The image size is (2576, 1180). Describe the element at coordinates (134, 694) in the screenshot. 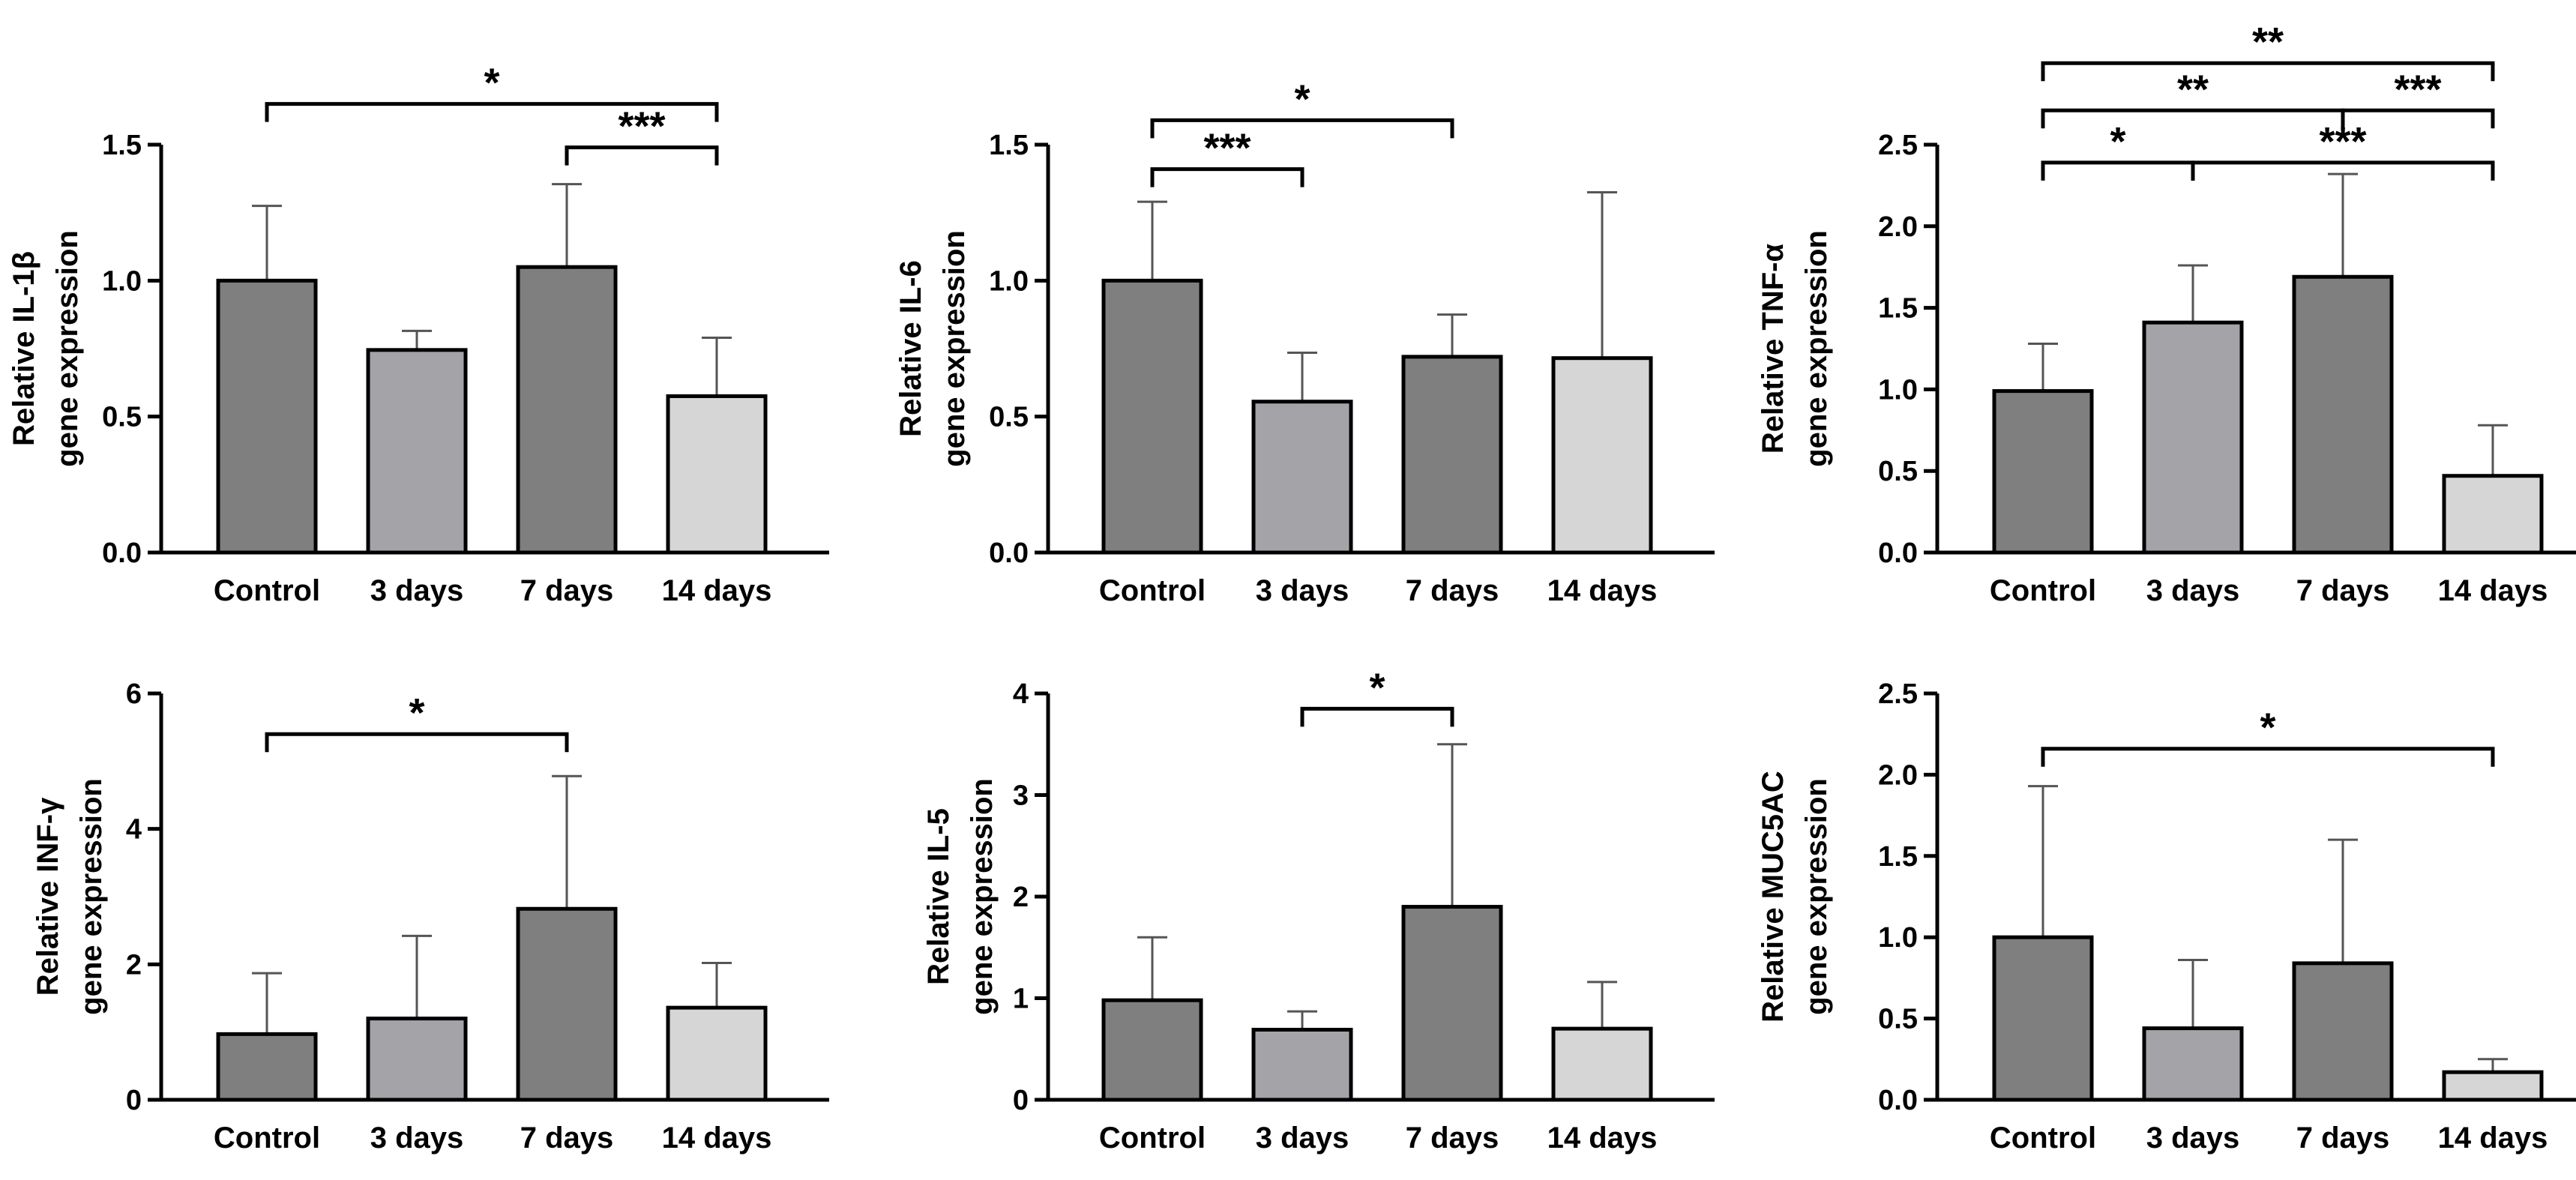

I see `y-tick-label: 6` at that location.